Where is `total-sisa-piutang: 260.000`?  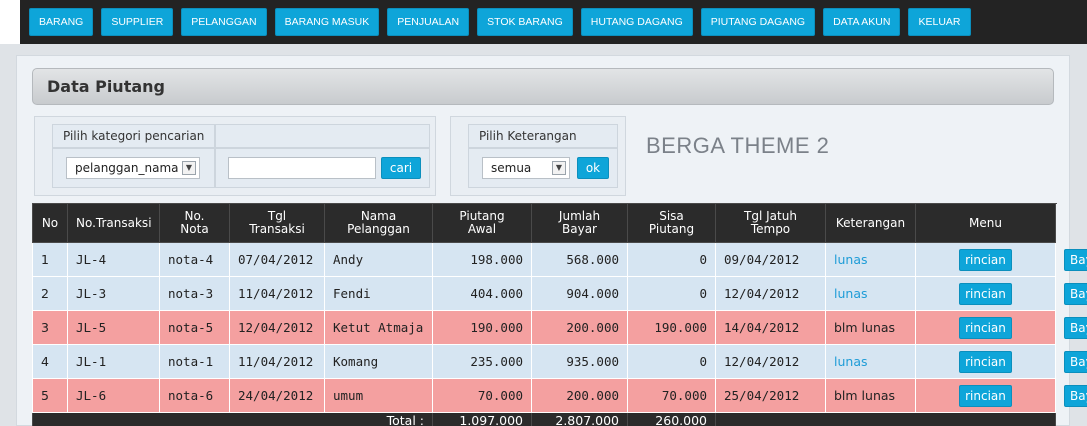
total-sisa-piutang: 260.000 is located at coordinates (671, 419).